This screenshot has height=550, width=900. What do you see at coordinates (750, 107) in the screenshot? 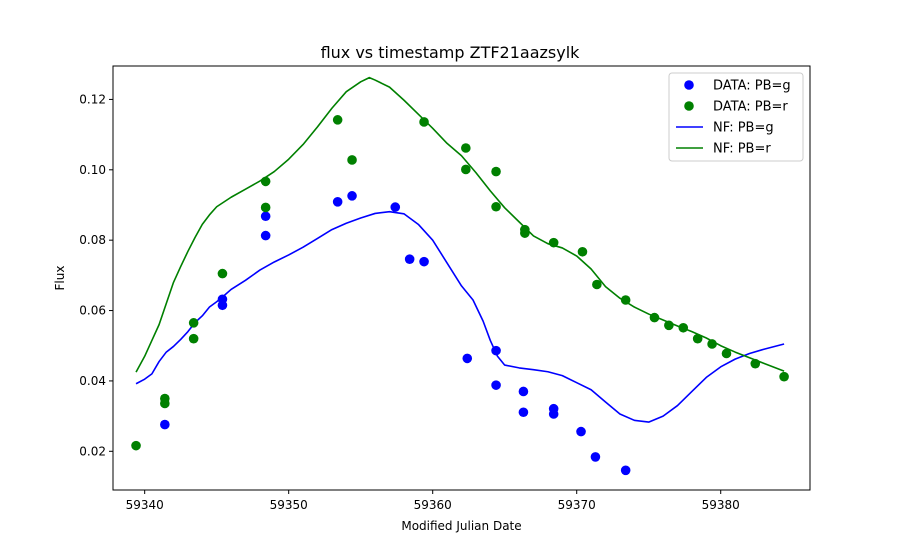
I see `legend-label: DATA: PB=r` at bounding box center [750, 107].